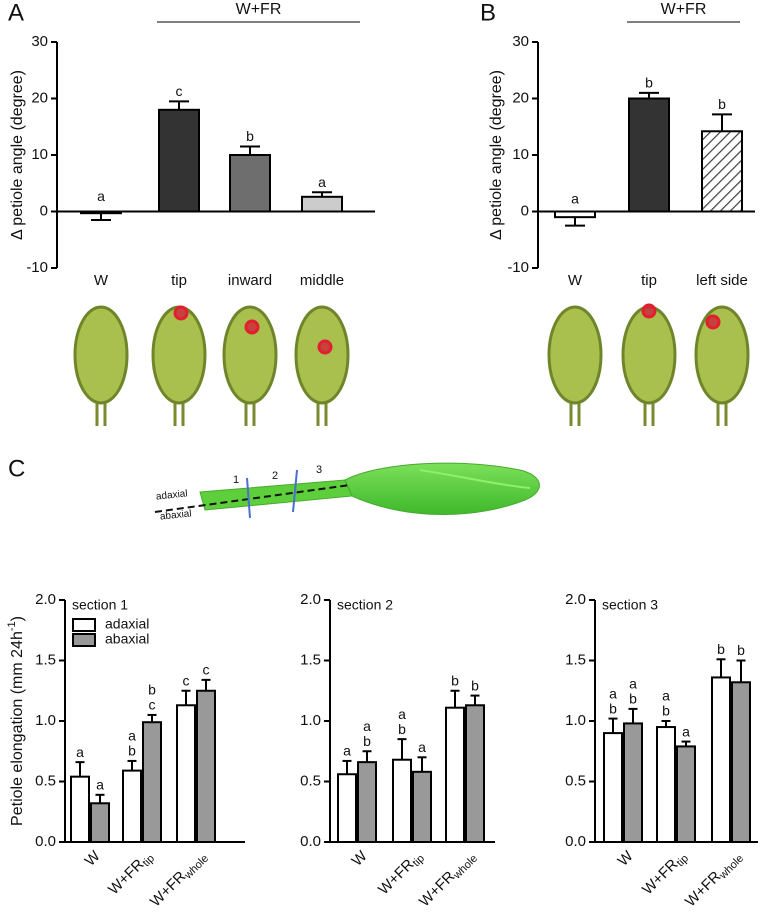  I want to click on x-tick-label: middle, so click(322, 280).